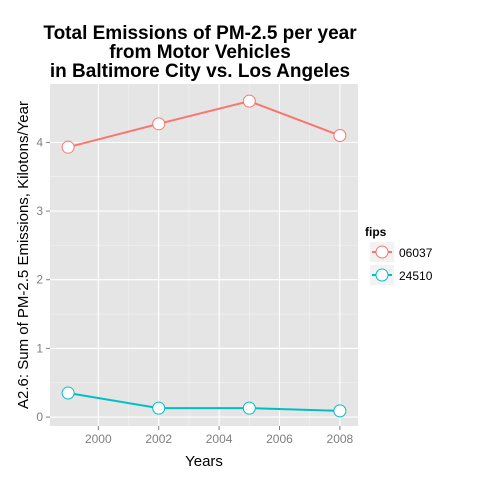 The height and width of the screenshot is (480, 480). What do you see at coordinates (416, 253) in the screenshot?
I see `legend-label: 06037` at bounding box center [416, 253].